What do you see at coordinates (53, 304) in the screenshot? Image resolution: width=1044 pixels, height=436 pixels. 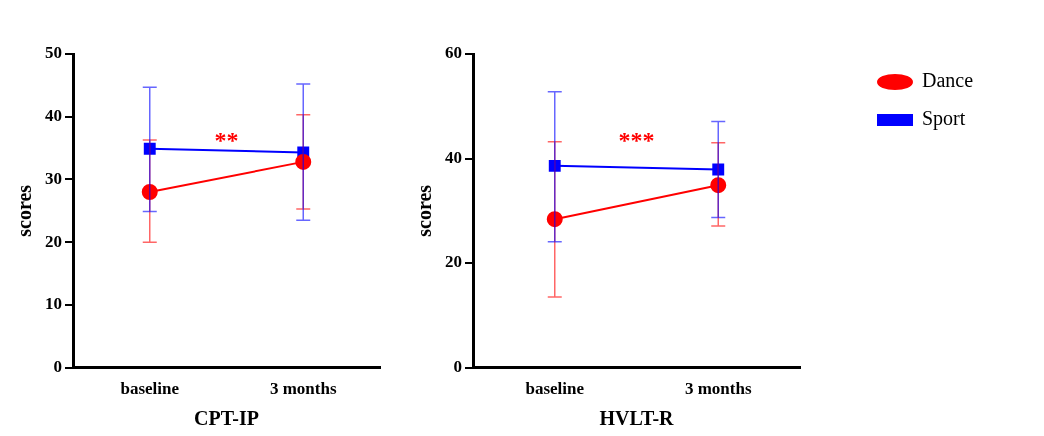 I see `y-tick-label: 10` at bounding box center [53, 304].